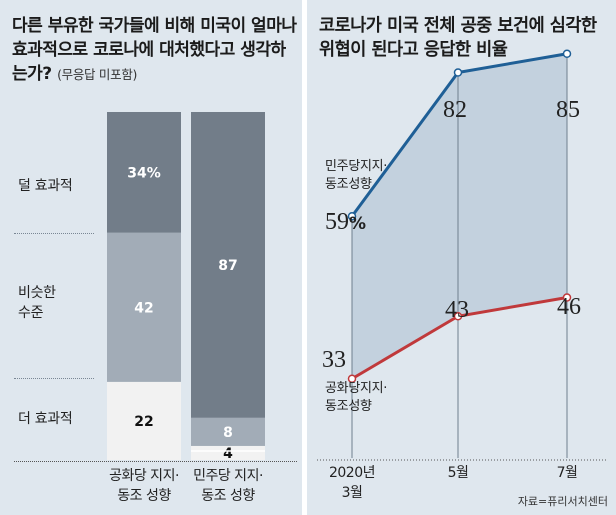  I want to click on point-value-label: 59%, so click(345, 222).